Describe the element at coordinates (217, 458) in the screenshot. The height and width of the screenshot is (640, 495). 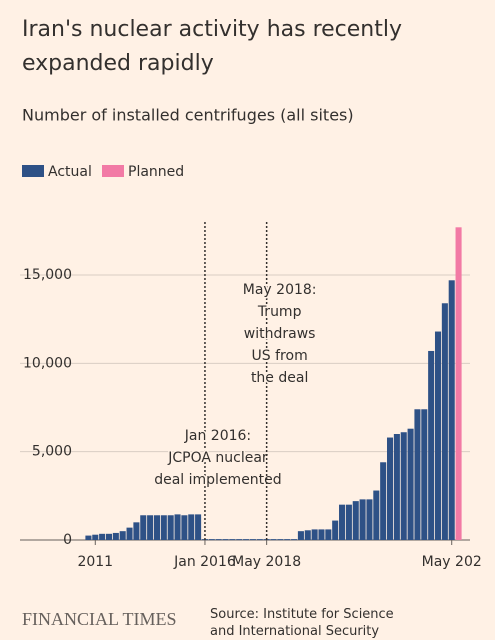
I see `annotation: JCPOA nuclear` at that location.